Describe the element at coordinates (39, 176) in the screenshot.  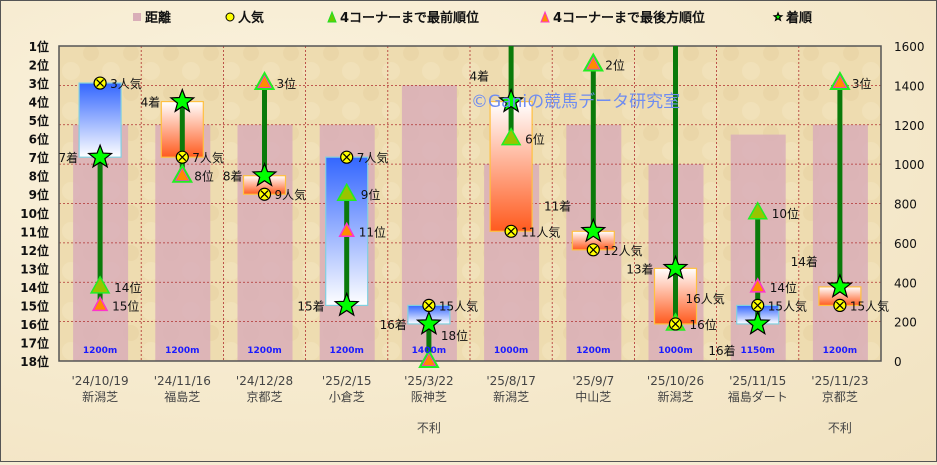
I see `left-axis-tick: 8位` at that location.